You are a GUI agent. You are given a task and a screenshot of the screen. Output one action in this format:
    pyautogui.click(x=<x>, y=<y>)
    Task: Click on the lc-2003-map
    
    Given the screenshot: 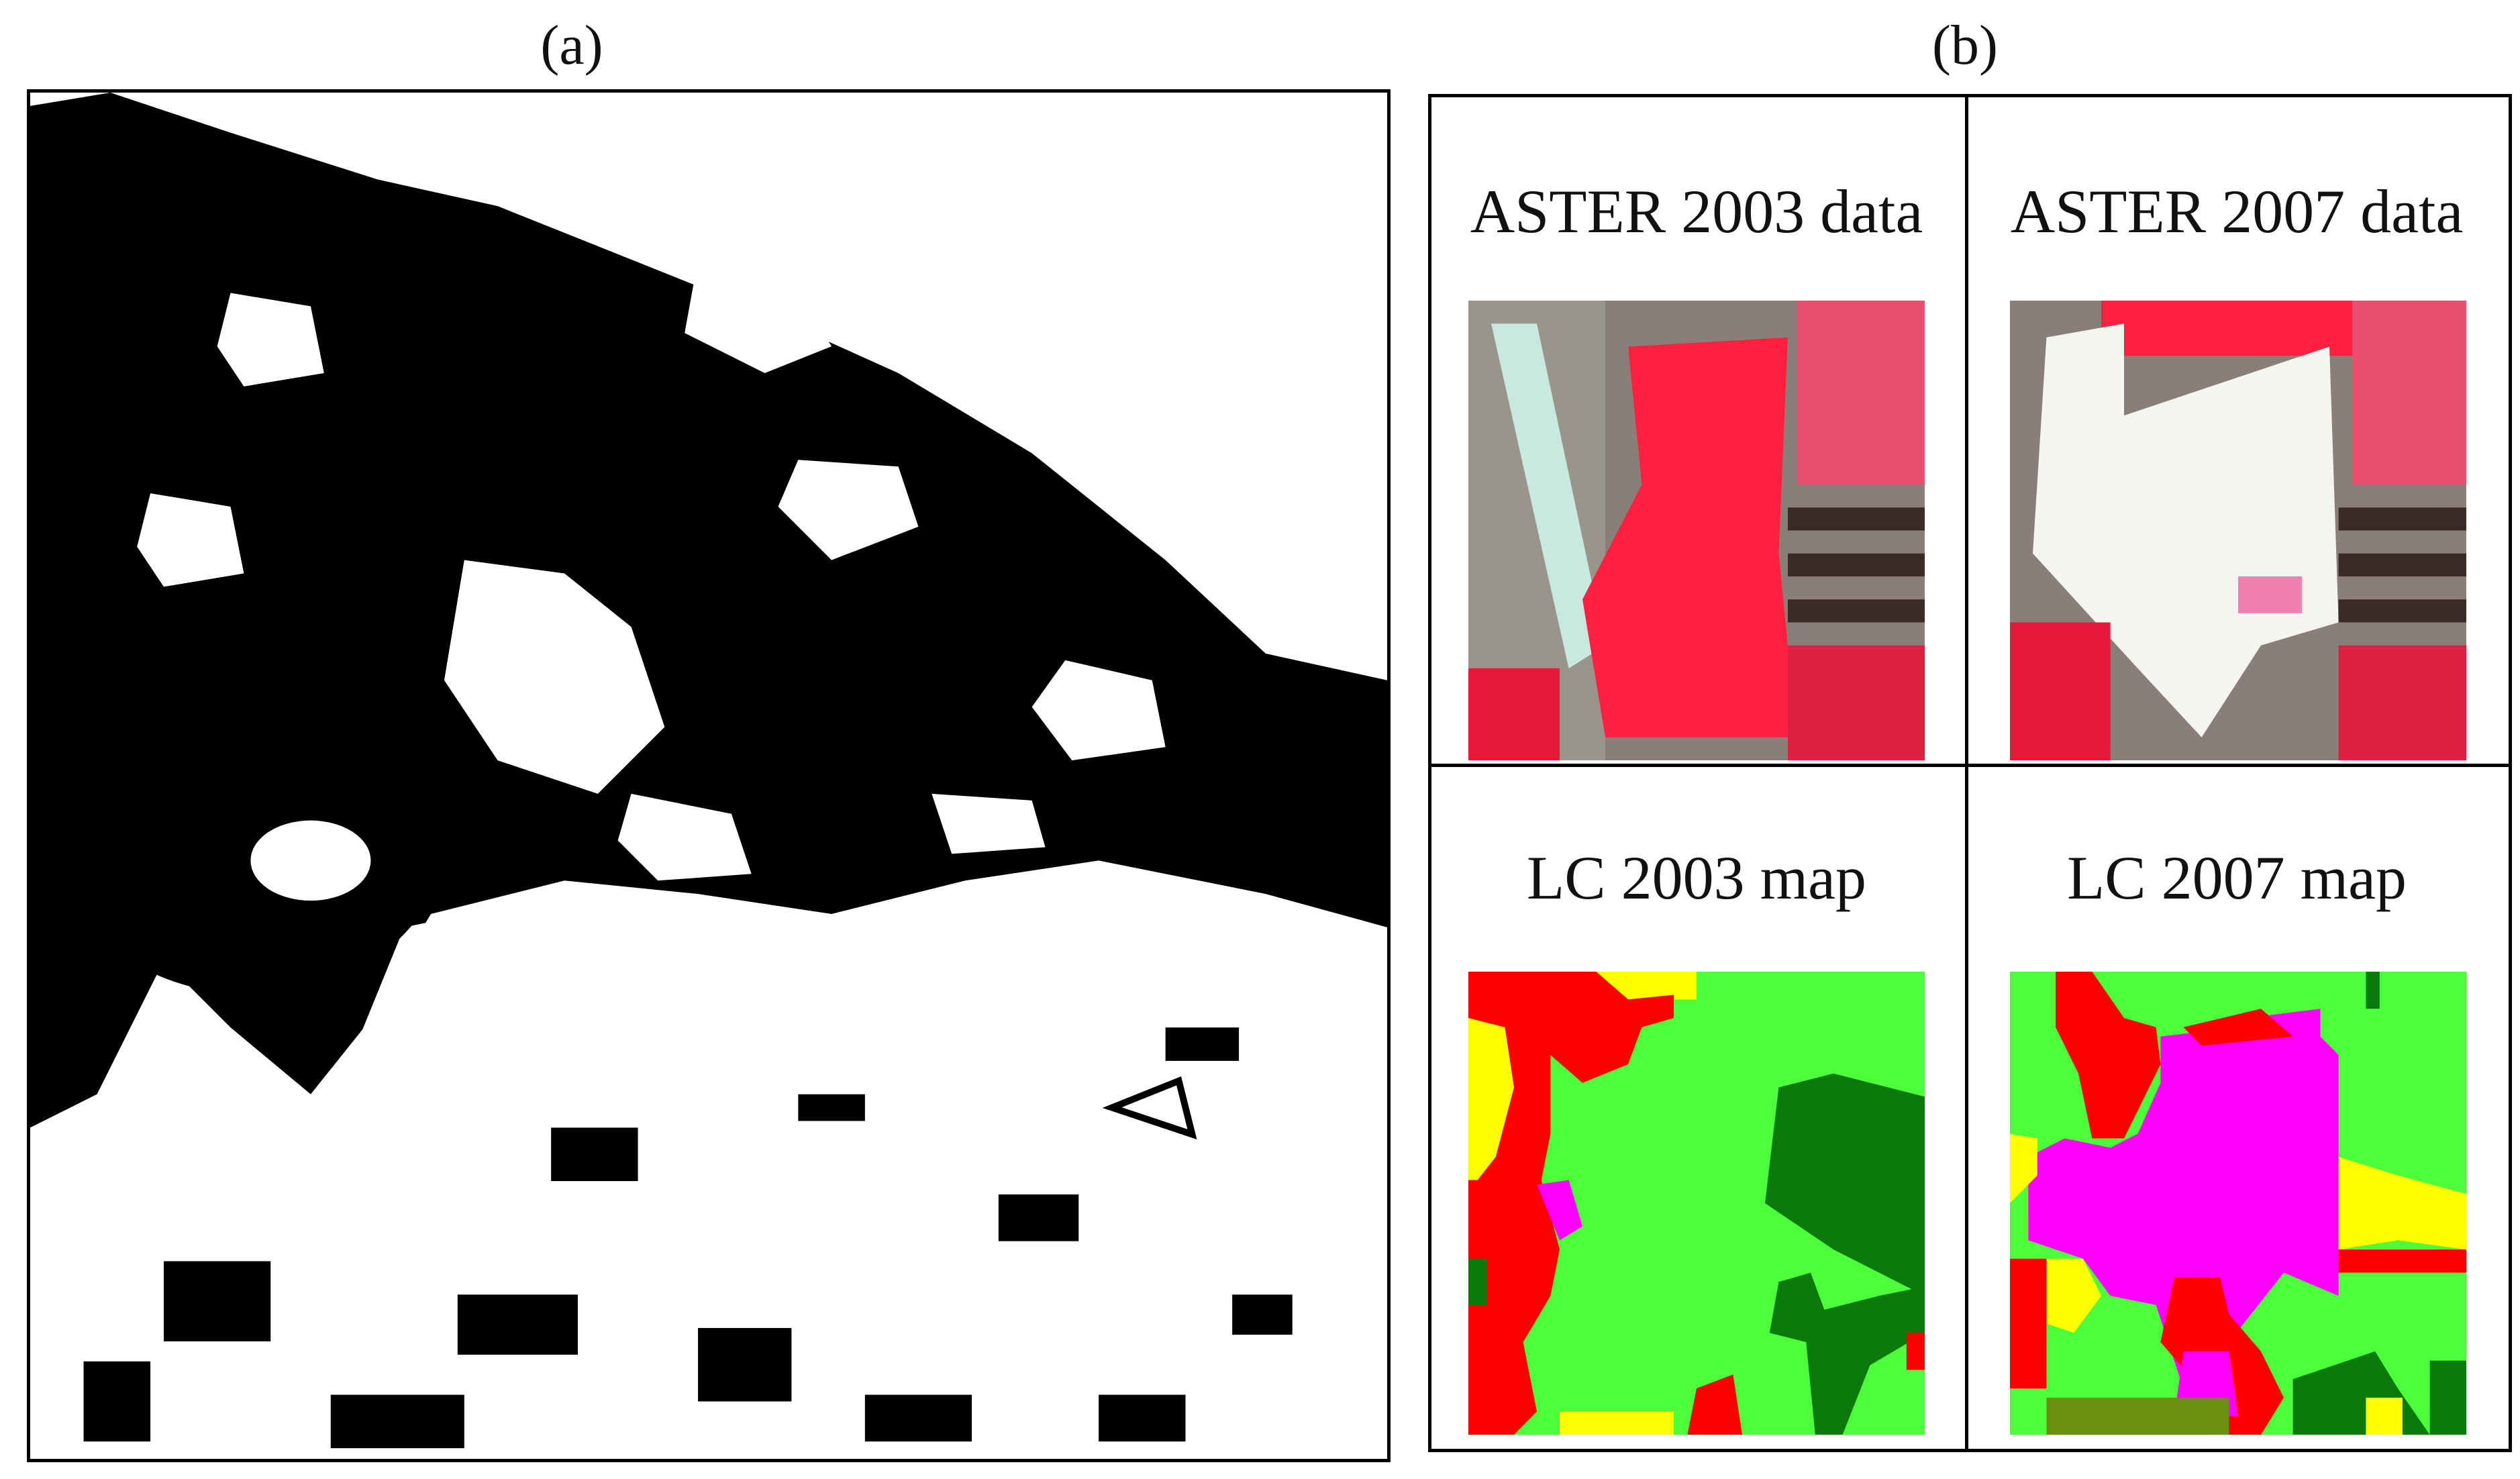 What is the action you would take?
    pyautogui.click(x=1696, y=1203)
    